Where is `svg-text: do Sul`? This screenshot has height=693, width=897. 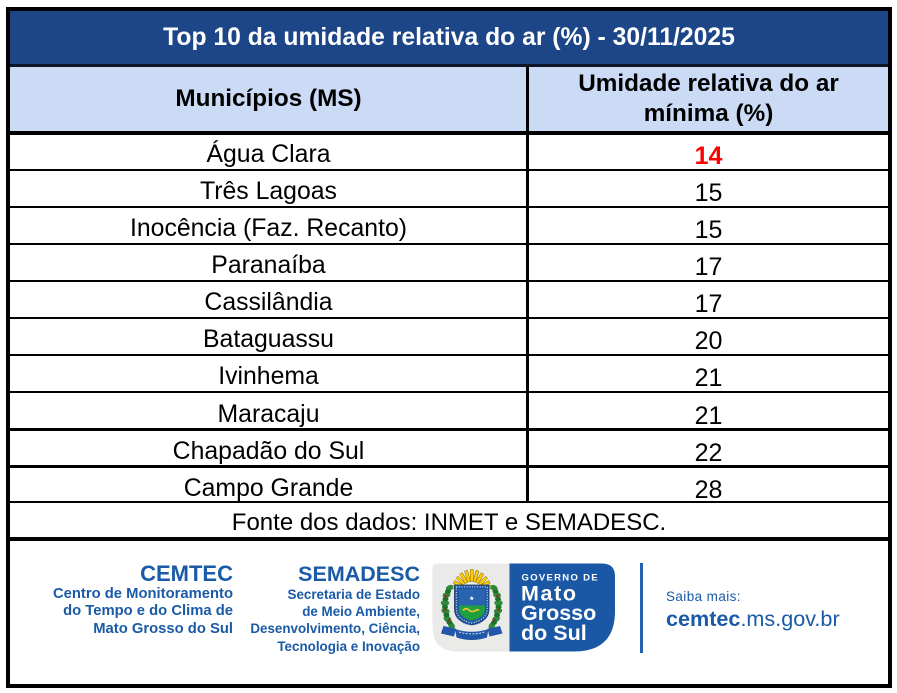
svg-text: do Sul is located at coordinates (554, 633).